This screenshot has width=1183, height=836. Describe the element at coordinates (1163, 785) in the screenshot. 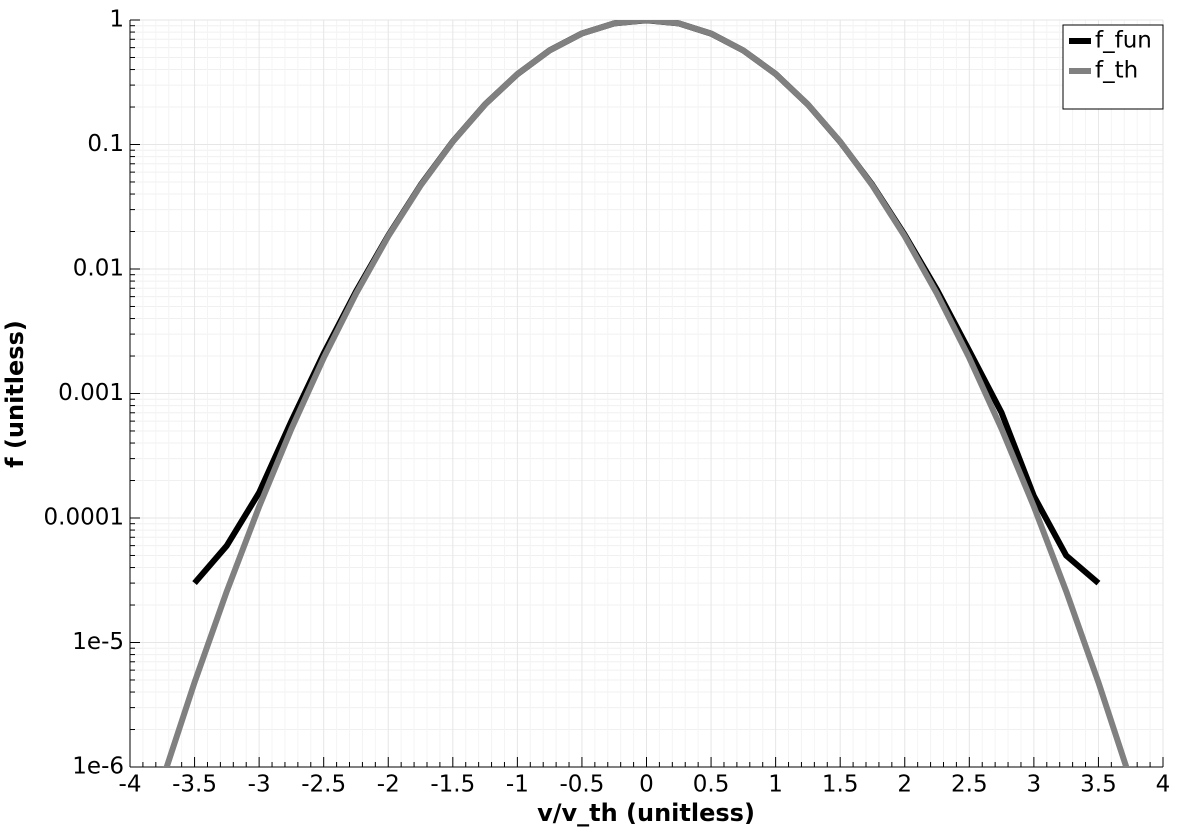

I see `x-tick-label: 4` at that location.